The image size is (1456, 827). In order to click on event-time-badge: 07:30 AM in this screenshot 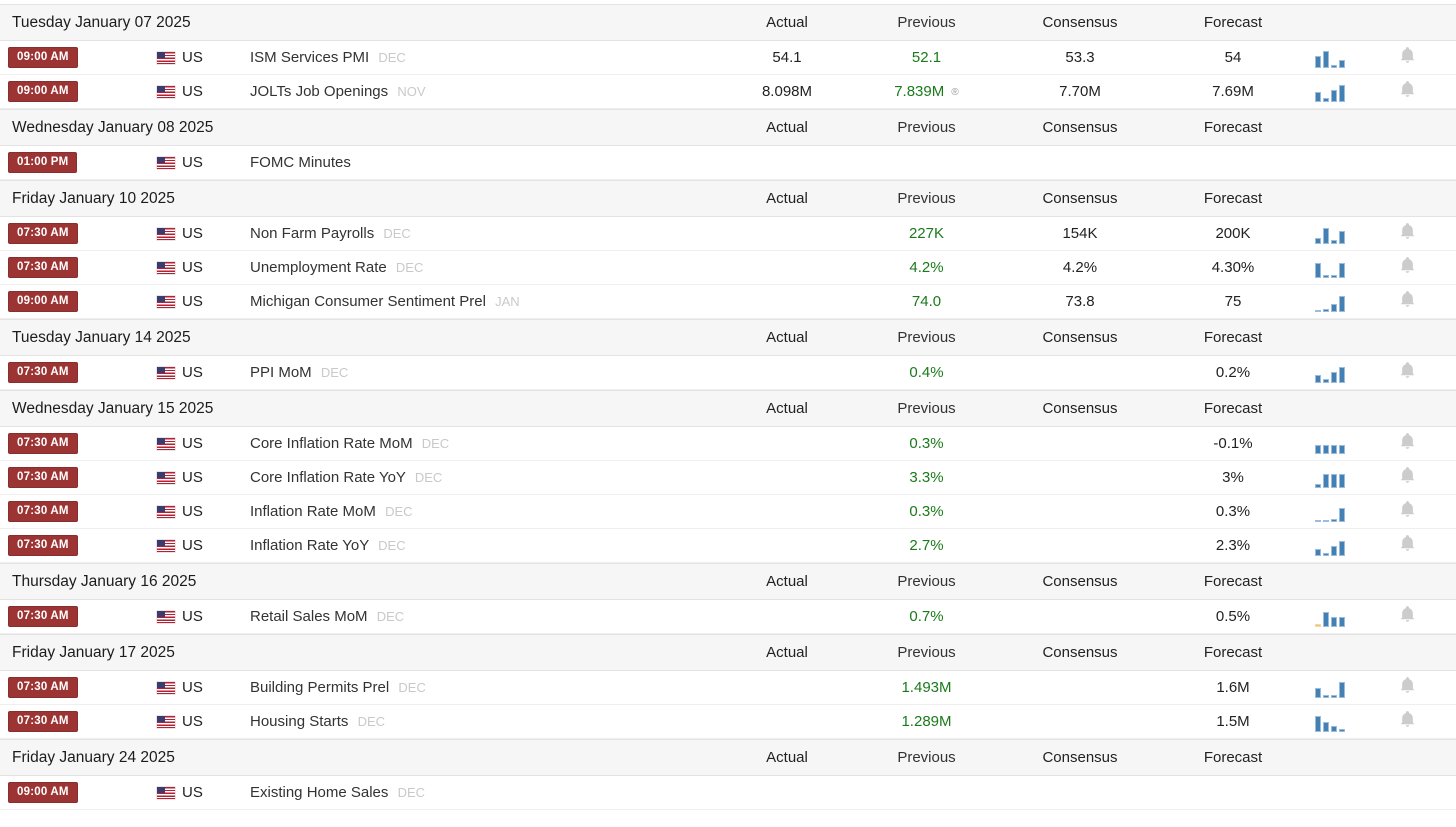, I will do `click(43, 687)`.